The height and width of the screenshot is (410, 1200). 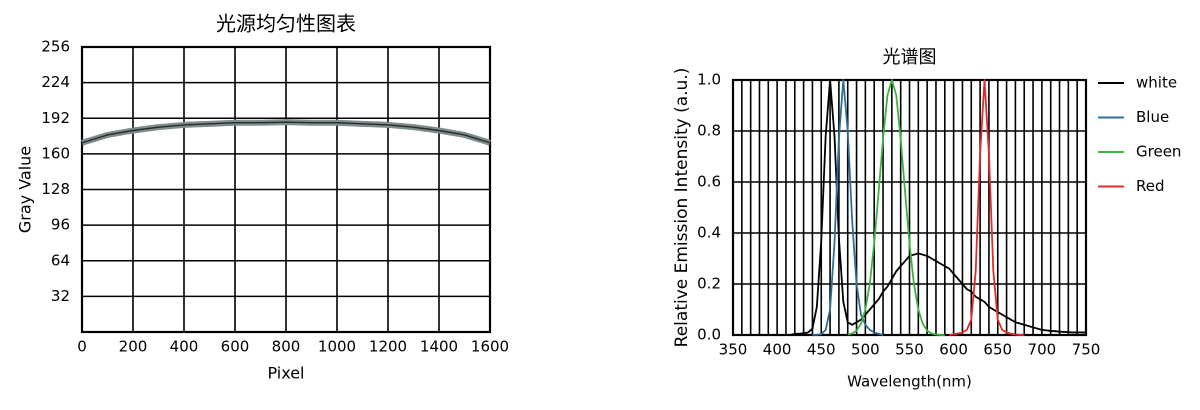 What do you see at coordinates (709, 233) in the screenshot?
I see `y-tick-label: 0.4` at bounding box center [709, 233].